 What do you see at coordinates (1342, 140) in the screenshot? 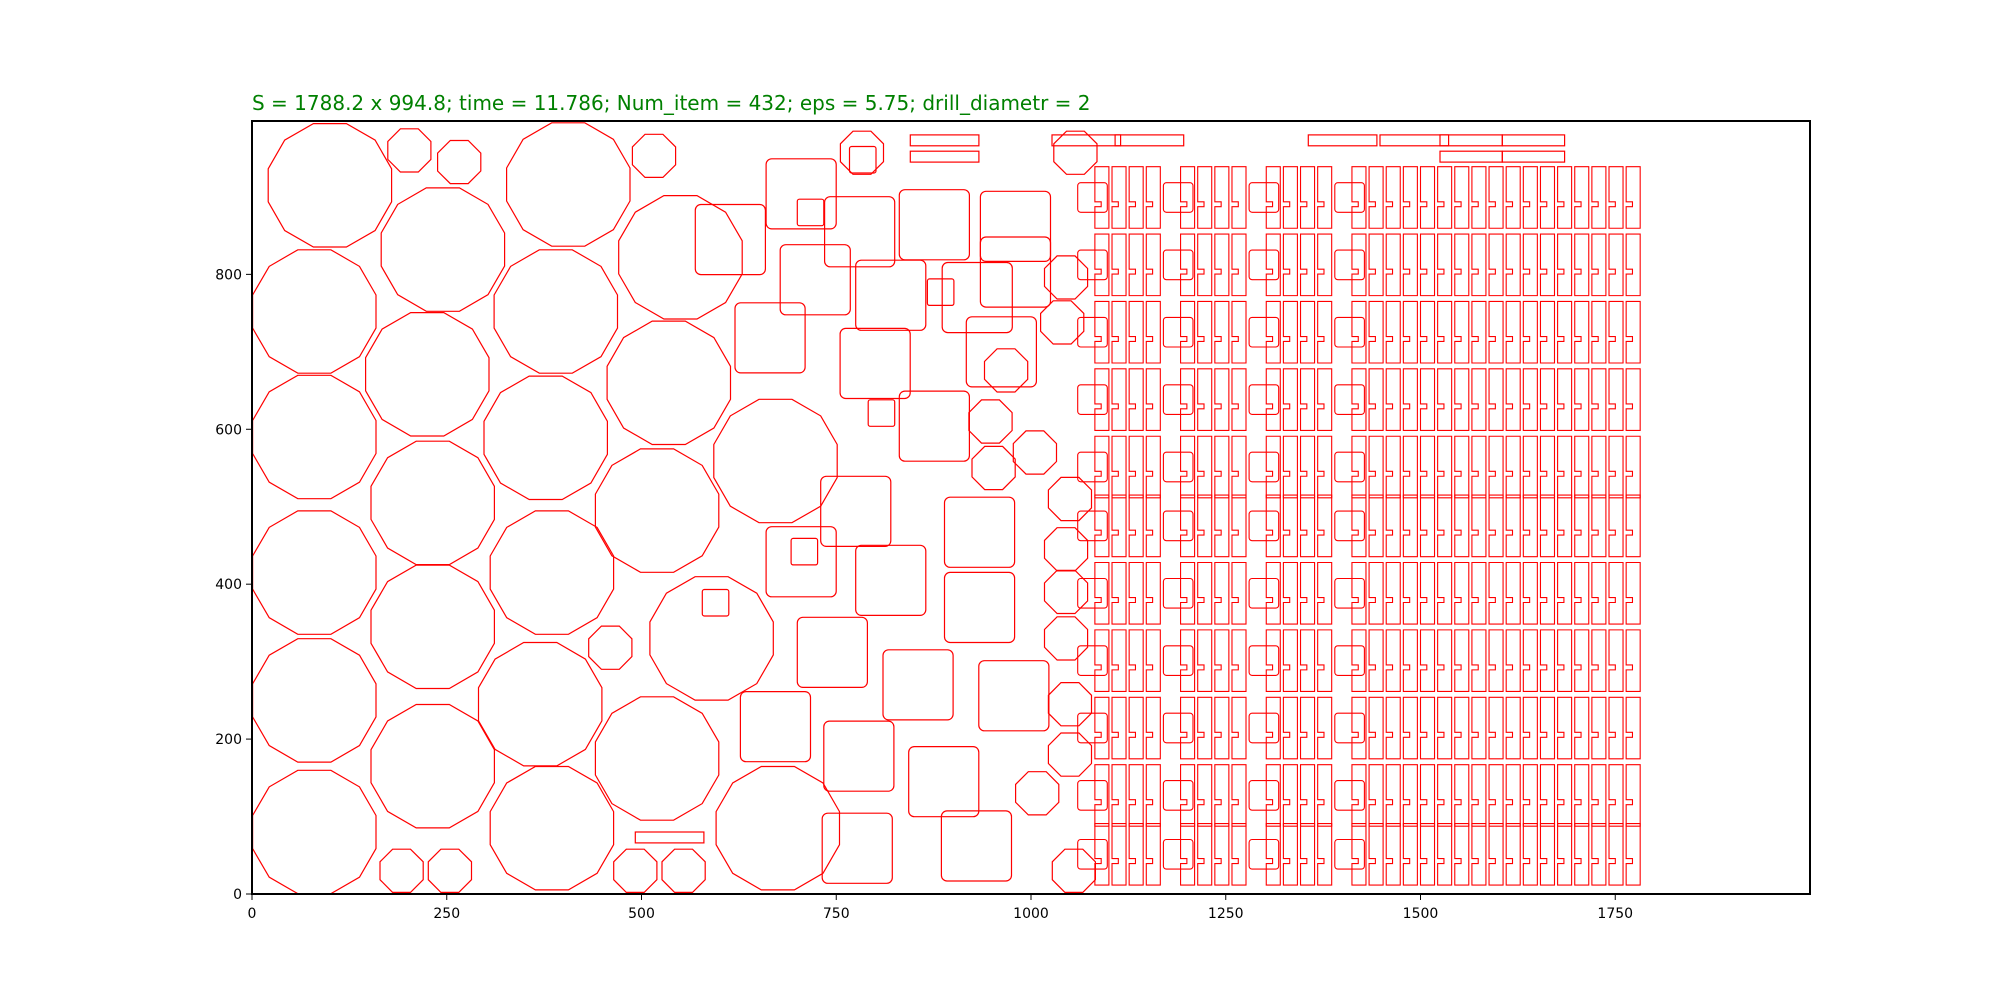
I see `item-bar` at bounding box center [1342, 140].